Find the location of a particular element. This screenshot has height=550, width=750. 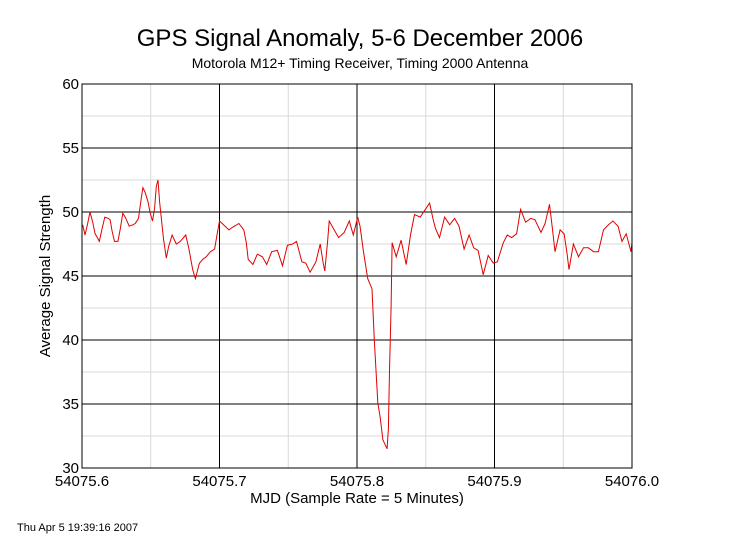

x-axis-label: MJD (Sample Rate = 5 Minutes) is located at coordinates (357, 498).